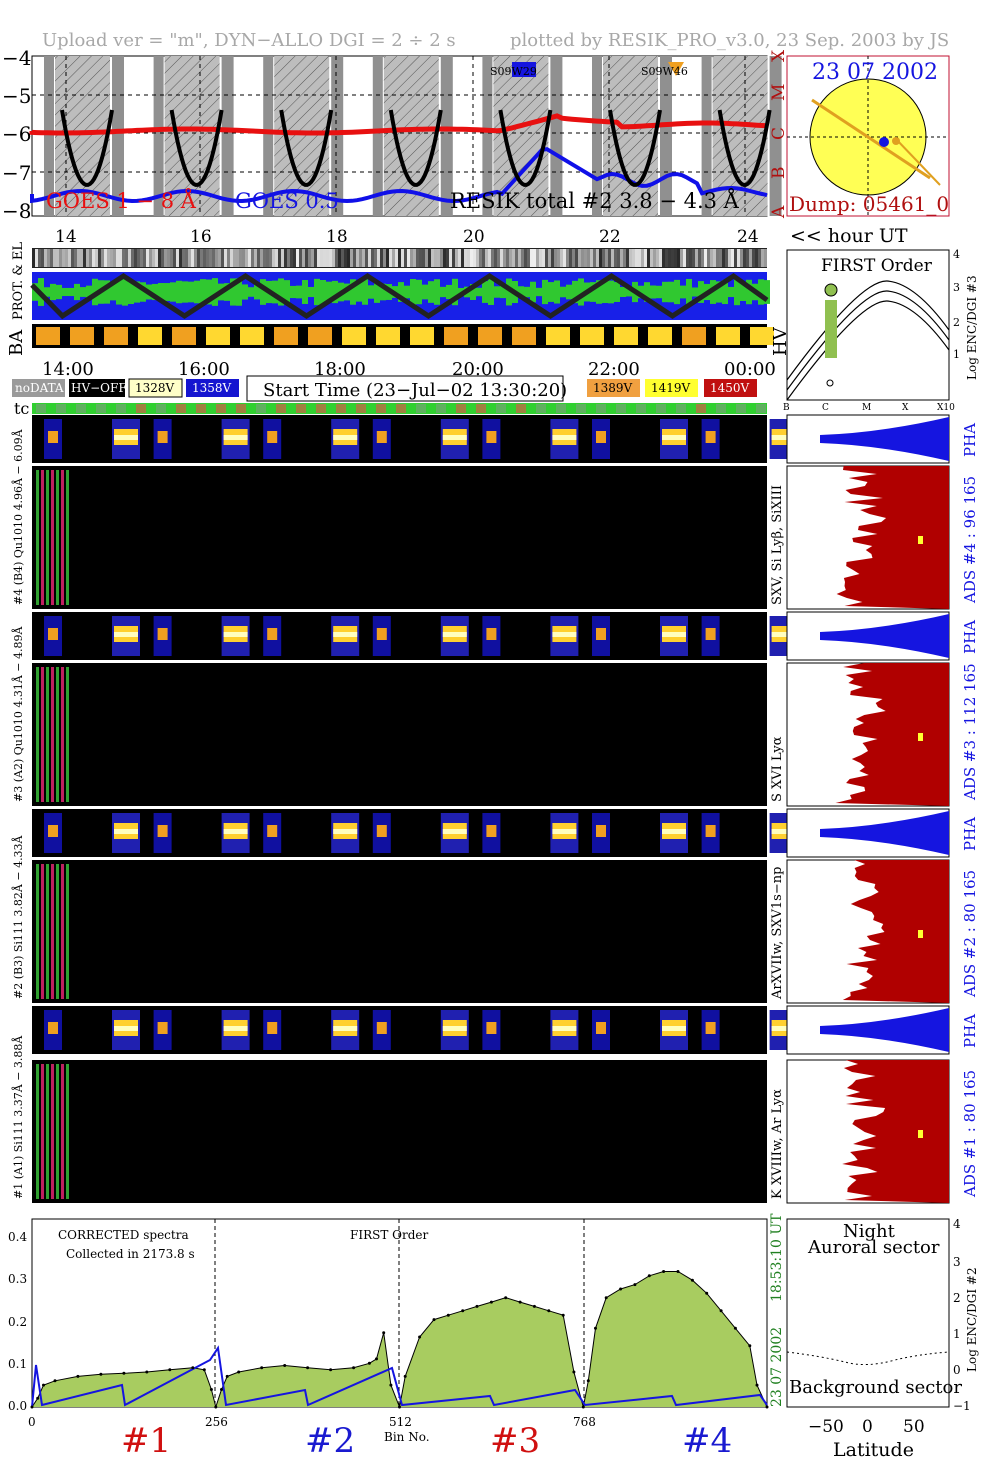 The height and width of the screenshot is (1477, 1004). What do you see at coordinates (610, 237) in the screenshot?
I see `hour-tick: 22` at bounding box center [610, 237].